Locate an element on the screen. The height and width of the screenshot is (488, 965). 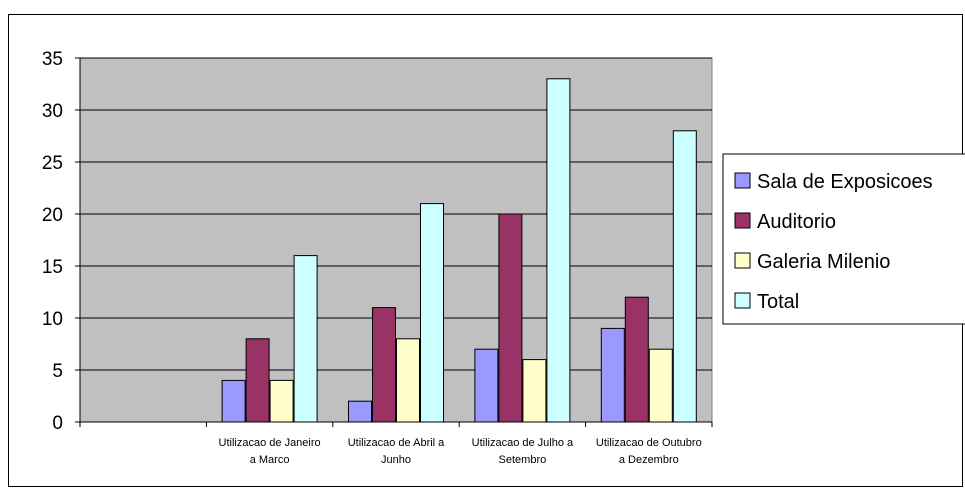
legend-label: Auditorio is located at coordinates (796, 222).